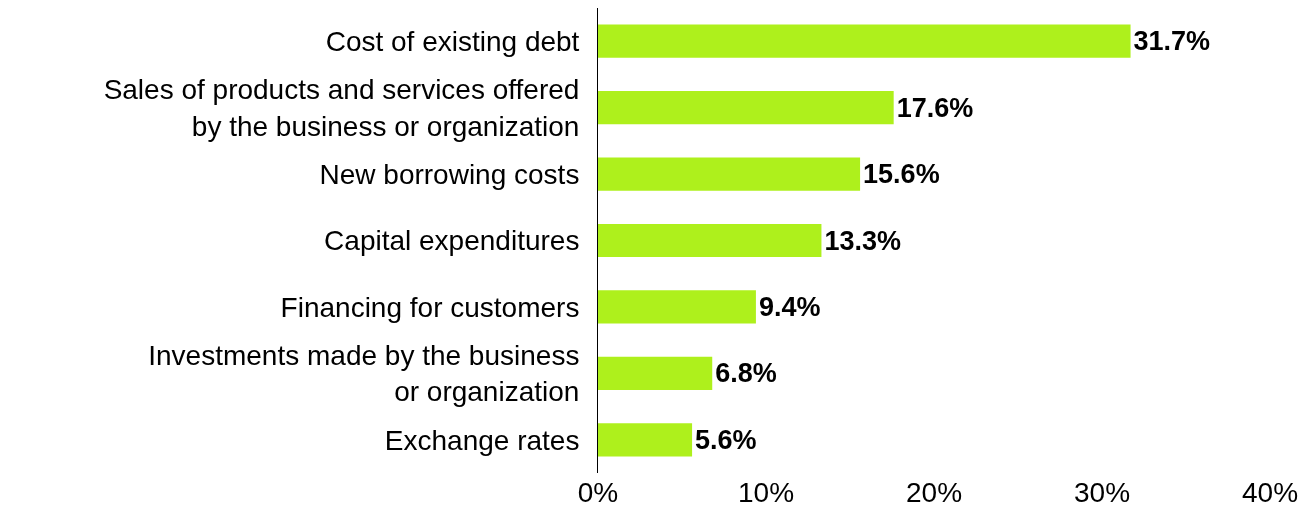 Image resolution: width=1315 pixels, height=531 pixels. Describe the element at coordinates (364, 373) in the screenshot. I see `y-tick-label: Investments made by the business or organization` at that location.